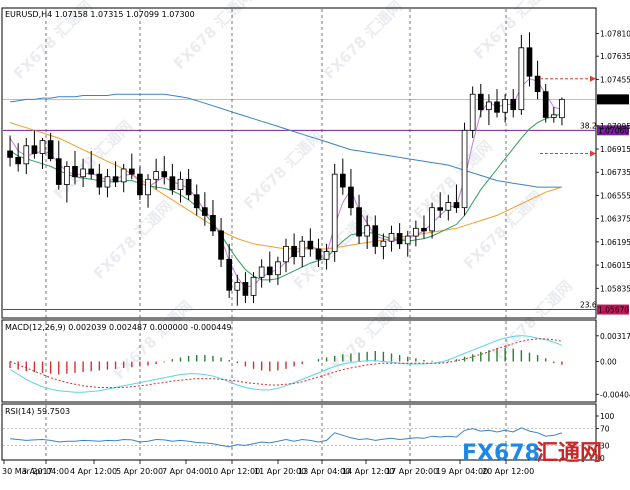  Describe the element at coordinates (615, 195) in the screenshot. I see `price-tick-label: 1.06555` at that location.